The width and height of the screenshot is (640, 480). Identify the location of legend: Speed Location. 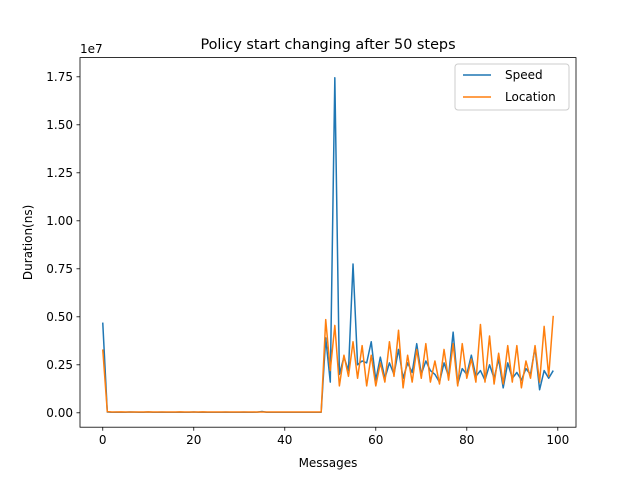
(512, 87).